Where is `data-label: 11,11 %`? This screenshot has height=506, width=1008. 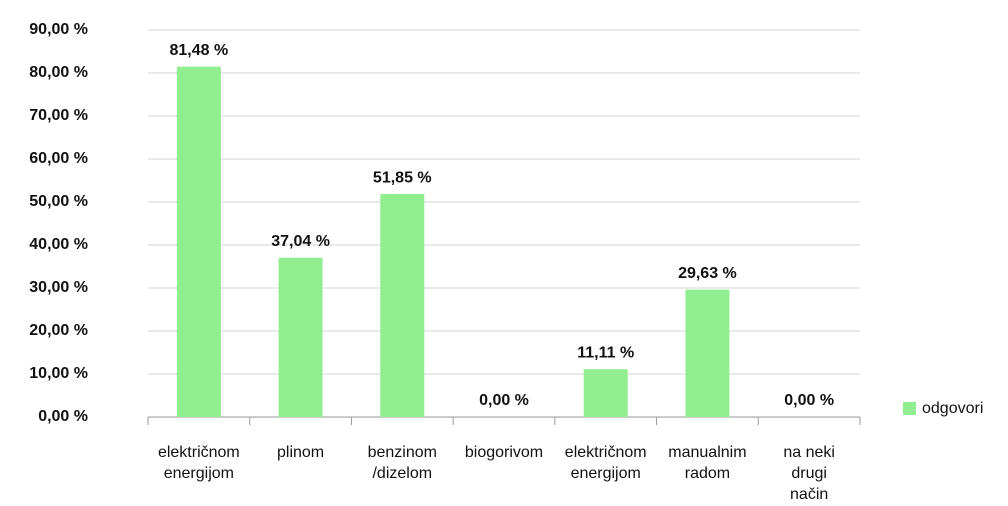 data-label: 11,11 % is located at coordinates (605, 352).